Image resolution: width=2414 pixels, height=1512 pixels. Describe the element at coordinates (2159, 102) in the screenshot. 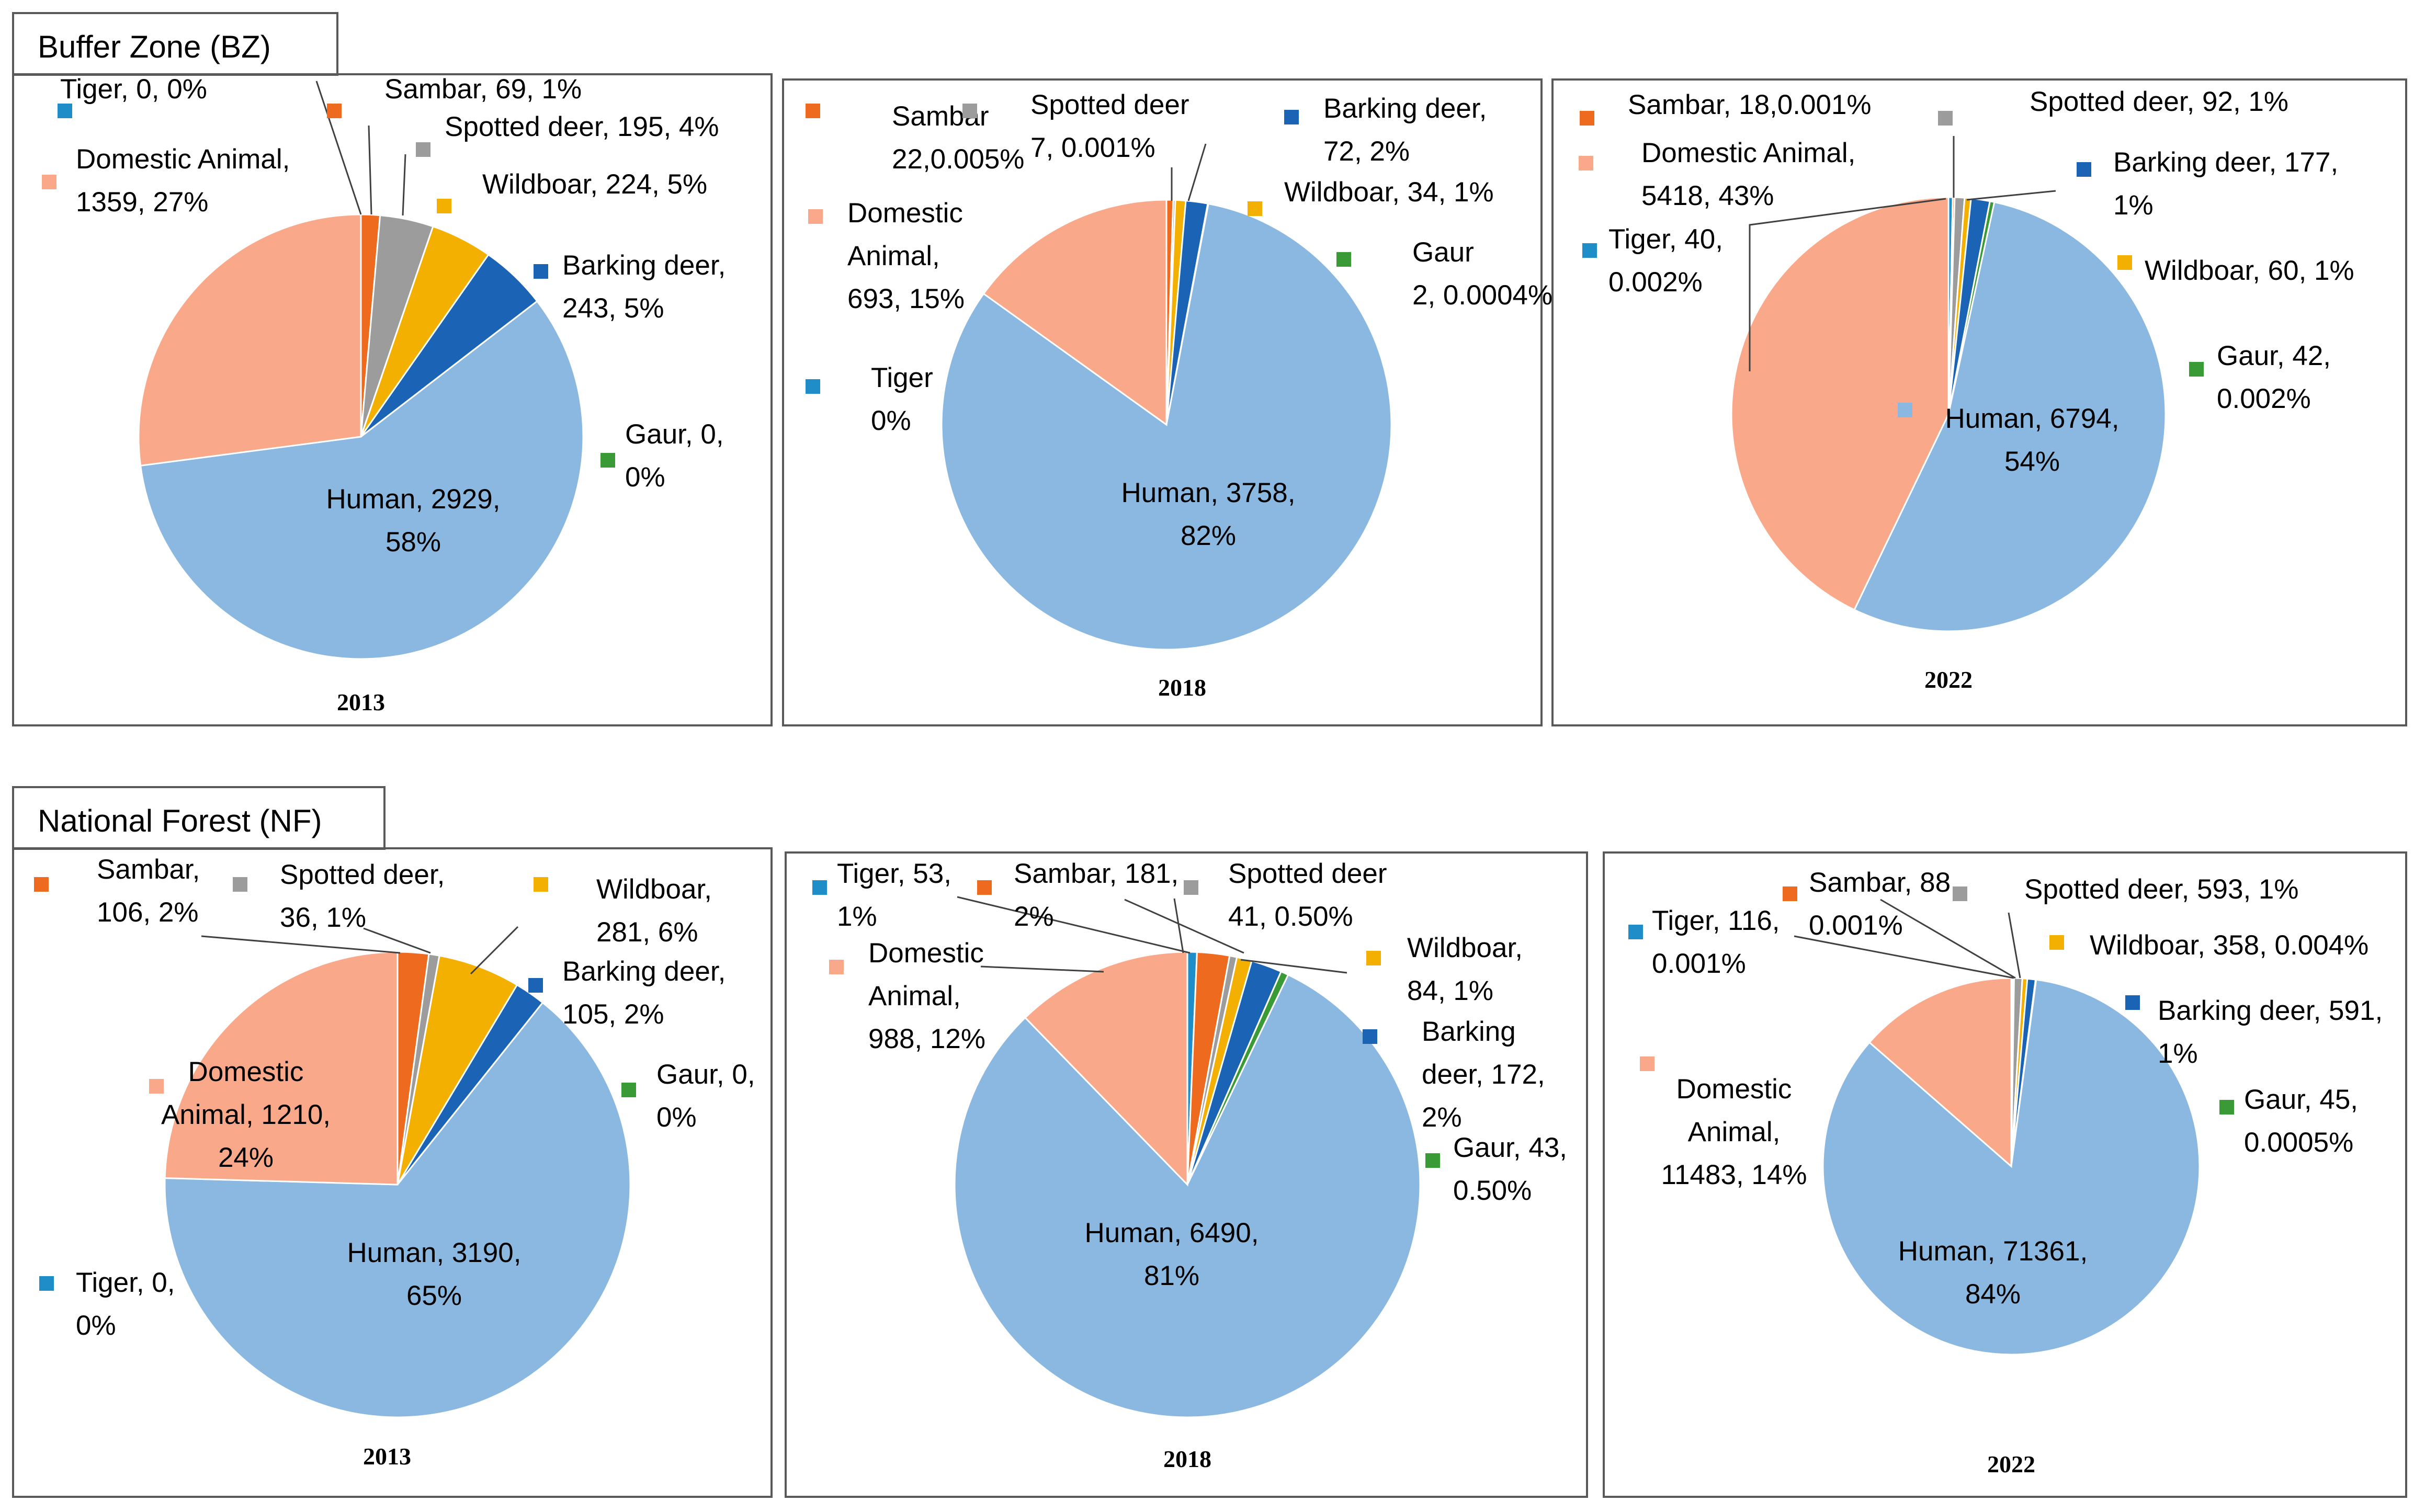

I see `data-label-spotted-deer: Spotted deer, 92, 1%` at that location.